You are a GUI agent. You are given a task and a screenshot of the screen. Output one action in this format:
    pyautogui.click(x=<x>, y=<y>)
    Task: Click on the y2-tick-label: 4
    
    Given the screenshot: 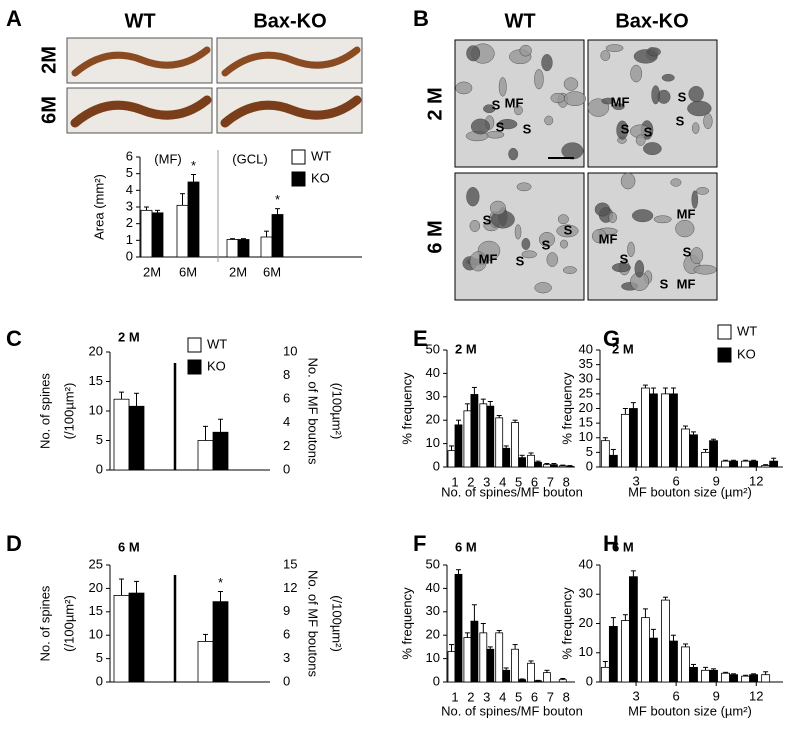 What is the action you would take?
    pyautogui.click(x=286, y=421)
    